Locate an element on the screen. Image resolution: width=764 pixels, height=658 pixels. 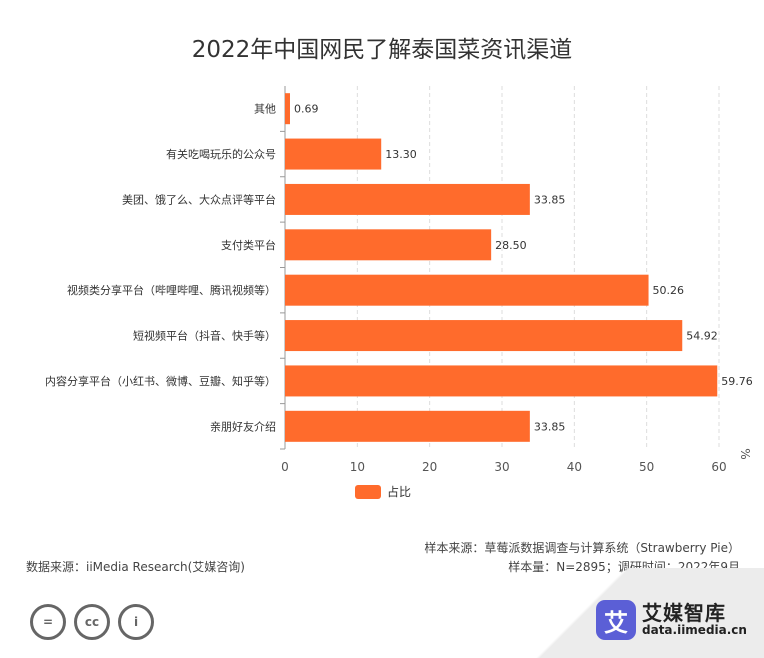
category-label: 美团、饿了么、大众点评等平台 is located at coordinates (199, 199).